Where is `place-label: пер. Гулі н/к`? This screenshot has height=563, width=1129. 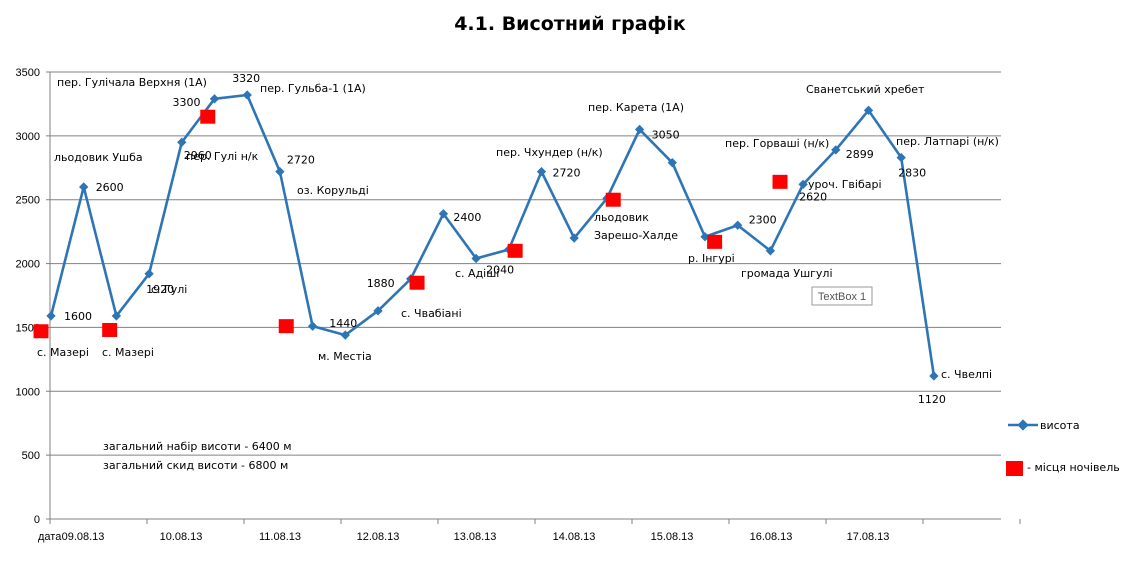 place-label: пер. Гулі н/к is located at coordinates (222, 156).